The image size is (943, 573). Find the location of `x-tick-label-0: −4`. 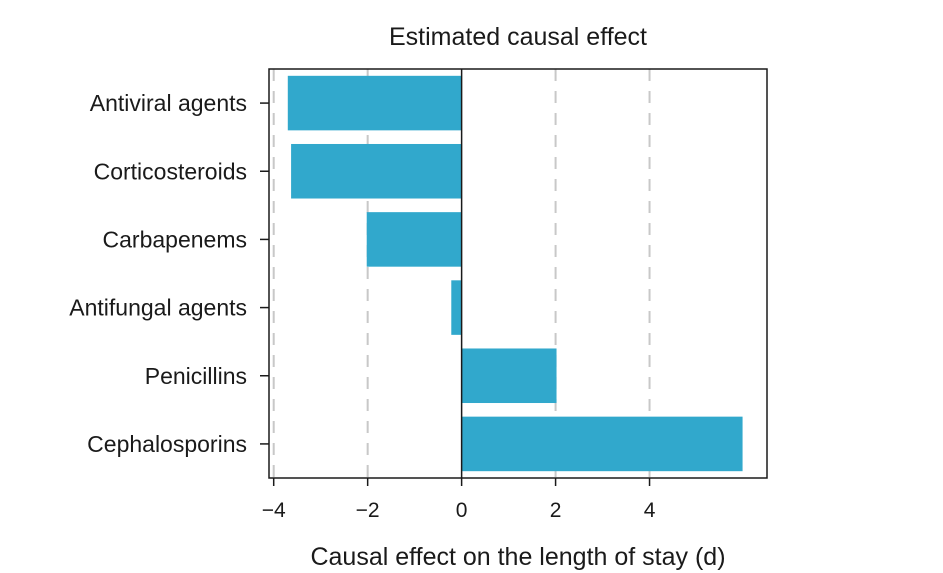

x-tick-label-0: −4 is located at coordinates (274, 510).